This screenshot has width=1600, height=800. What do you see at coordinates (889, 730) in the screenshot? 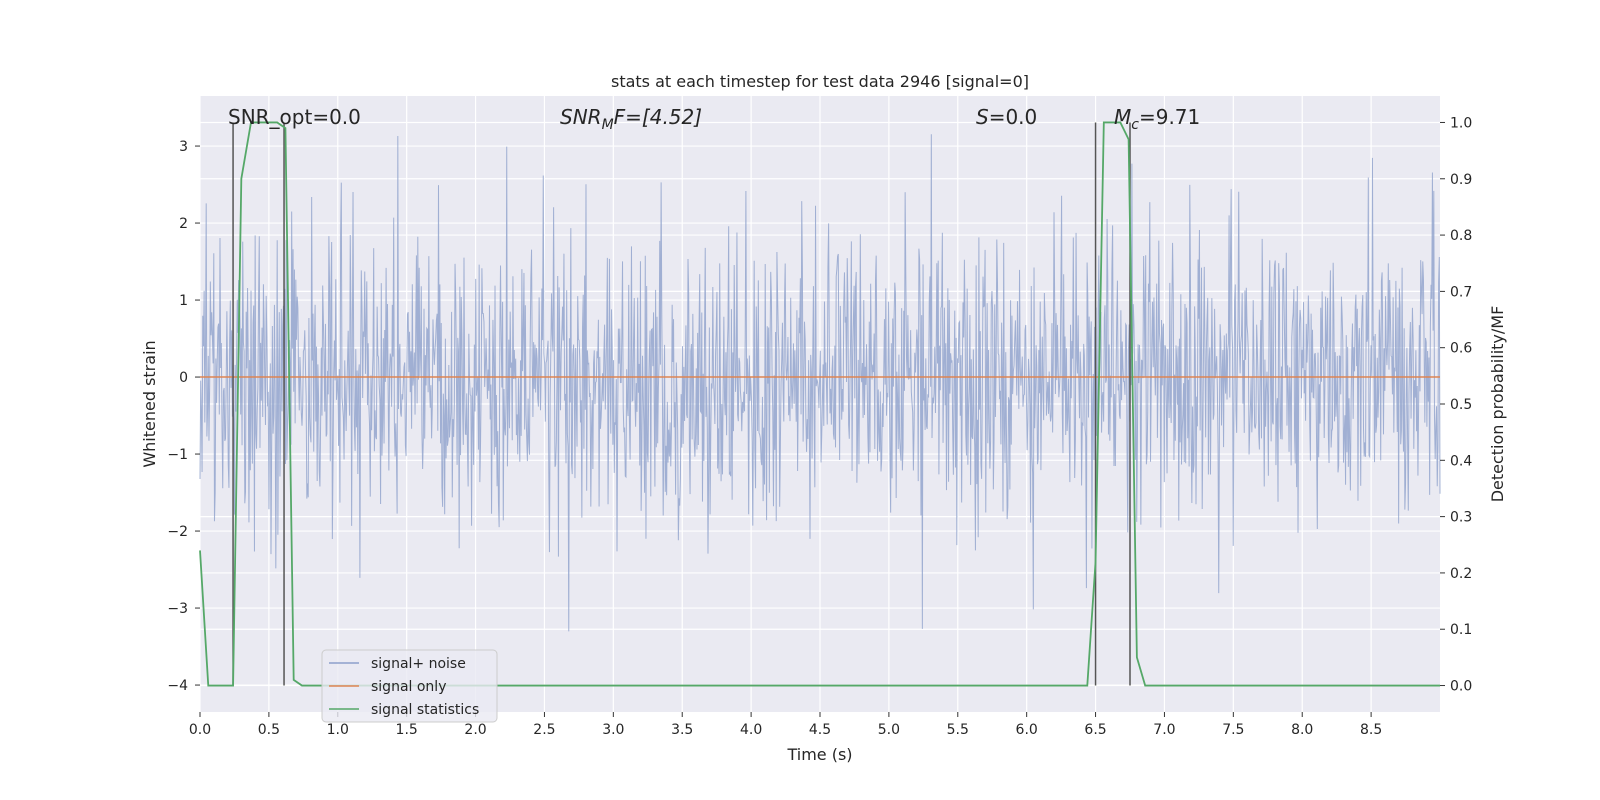
I see `x-tick-label: 5.0` at bounding box center [889, 730].